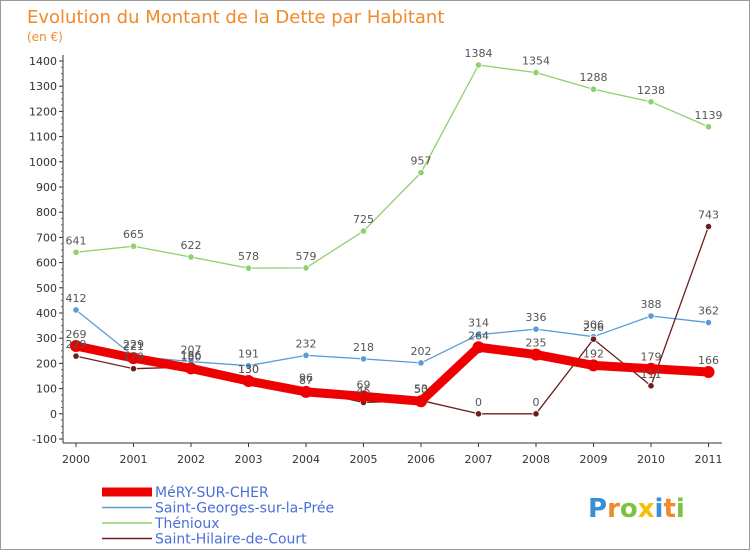 This screenshot has width=750, height=550. Describe the element at coordinates (479, 53) in the screenshot. I see `data-label: 1384` at that location.